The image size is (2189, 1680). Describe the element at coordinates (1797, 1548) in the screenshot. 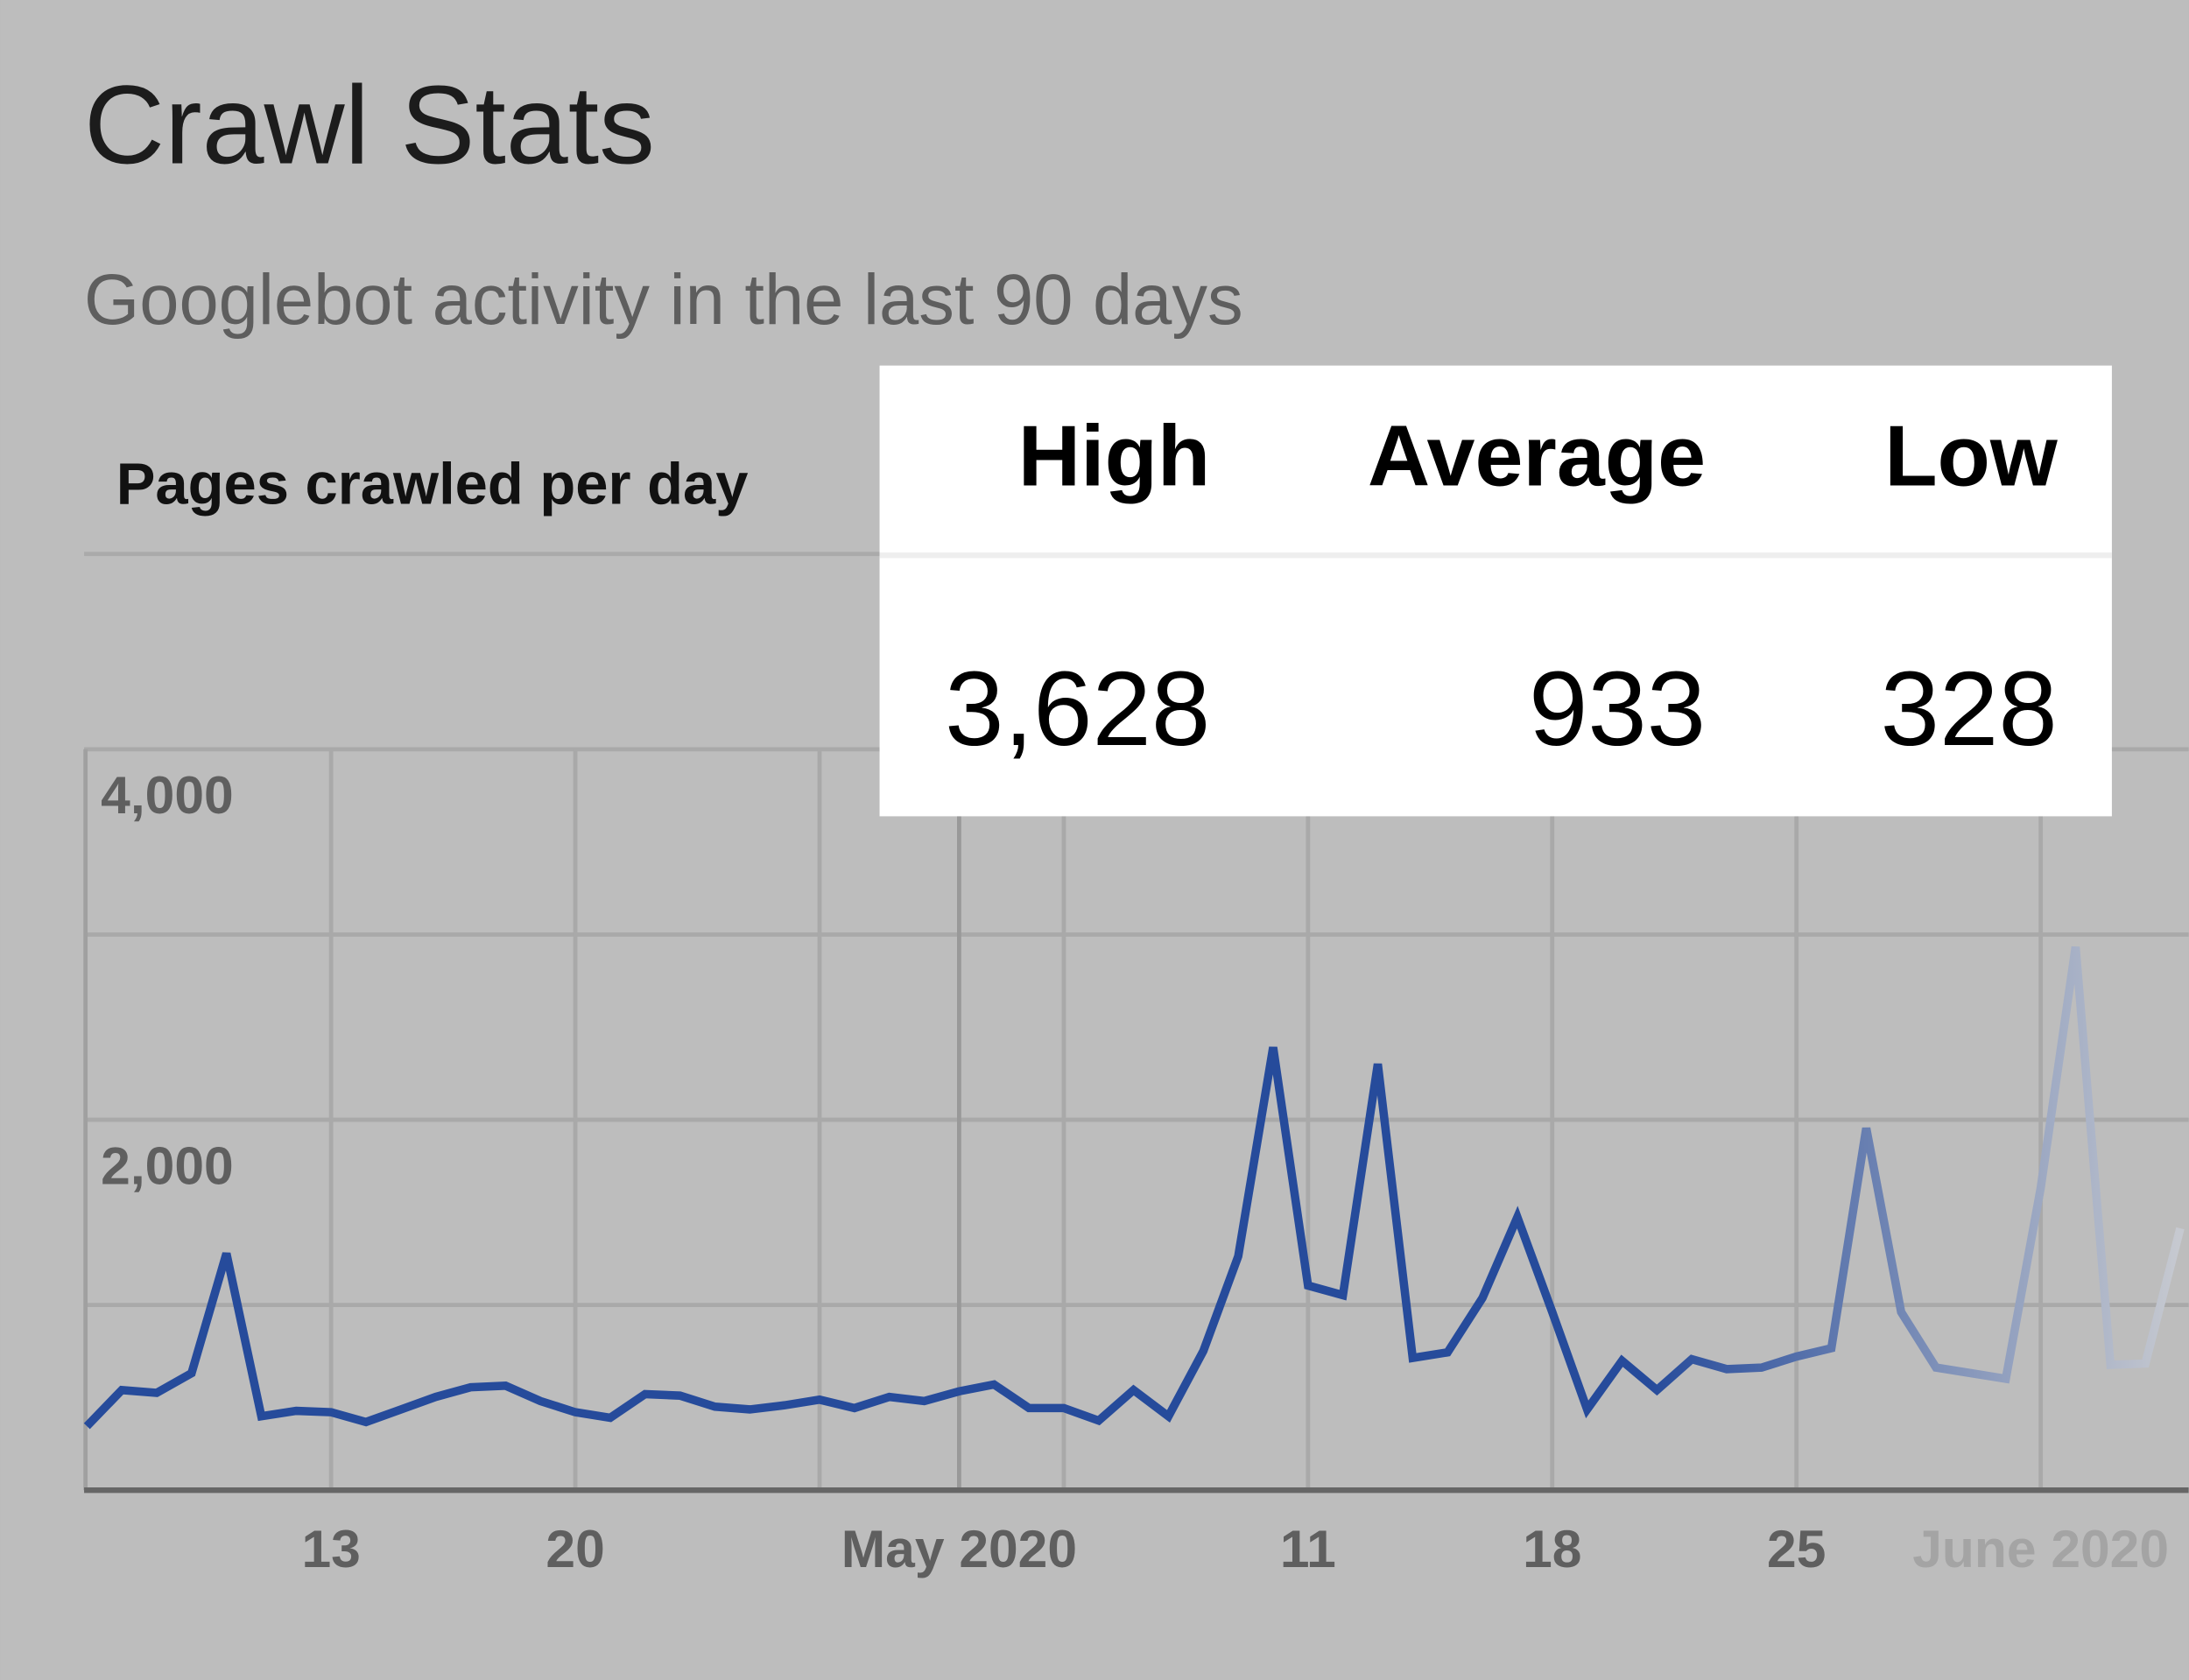

I see `x-tick-label: 25` at that location.